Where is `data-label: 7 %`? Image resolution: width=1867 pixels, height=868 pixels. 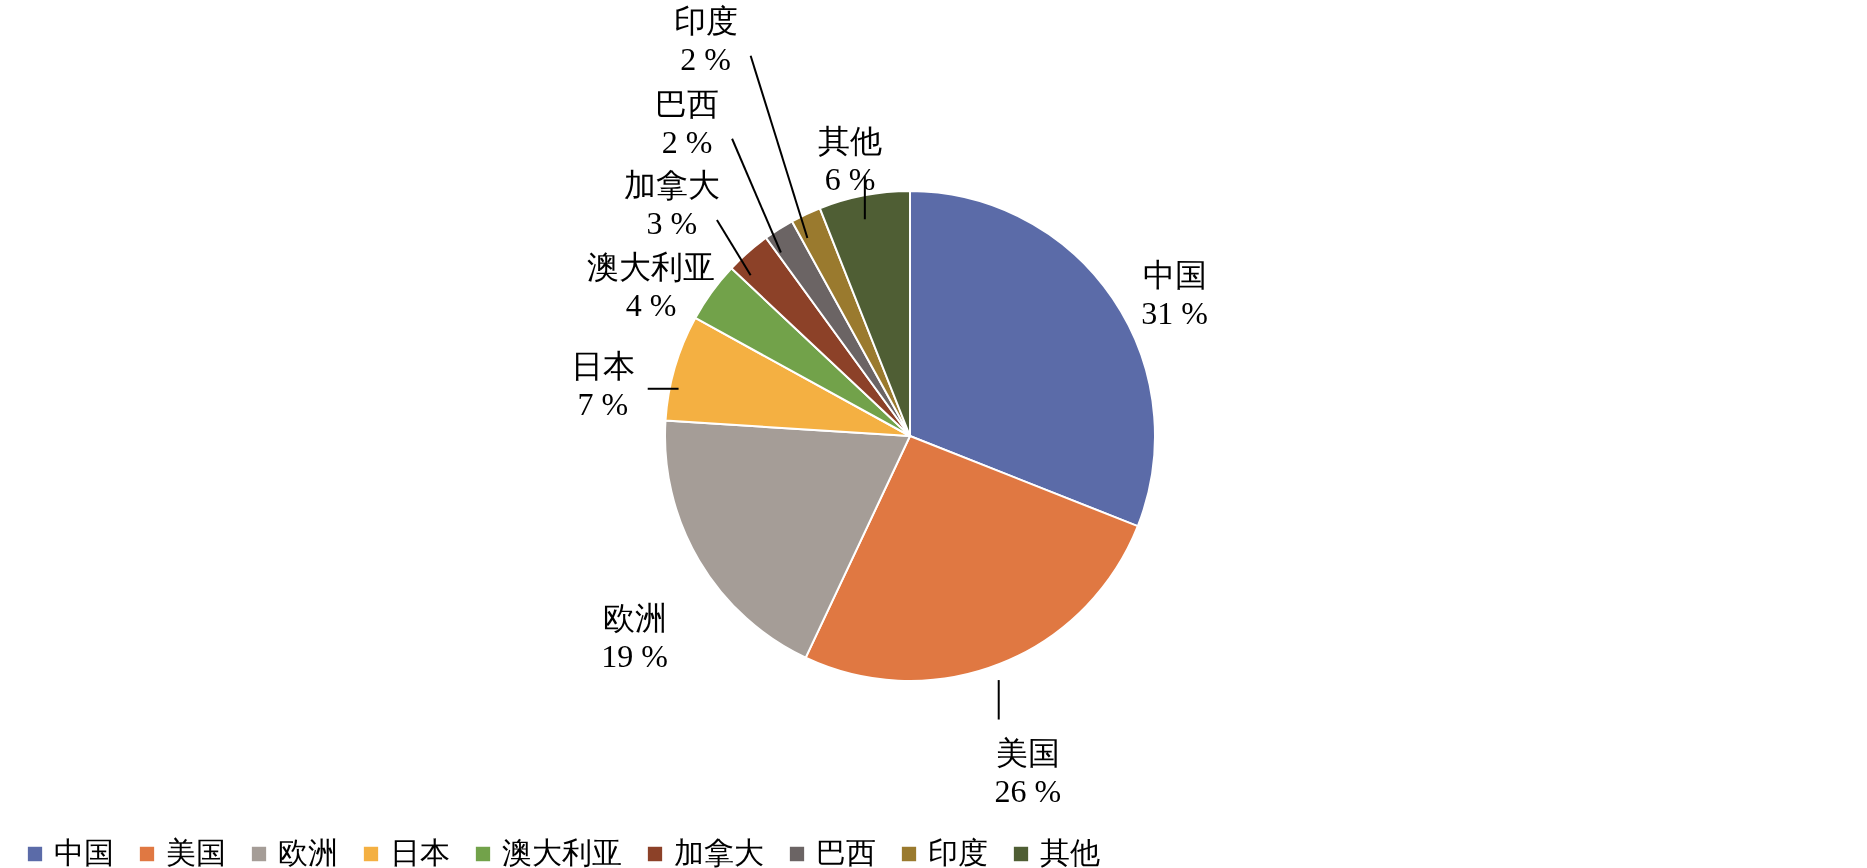 data-label: 7 % is located at coordinates (603, 403).